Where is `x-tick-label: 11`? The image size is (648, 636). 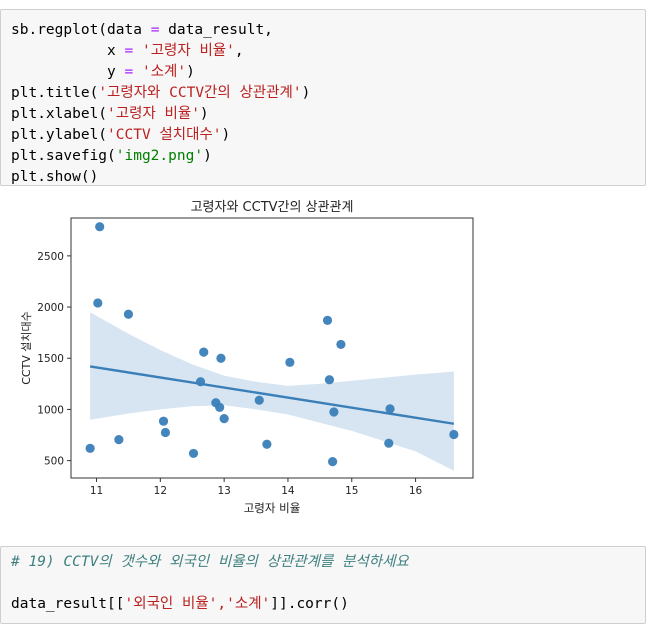
x-tick-label: 11 is located at coordinates (96, 491).